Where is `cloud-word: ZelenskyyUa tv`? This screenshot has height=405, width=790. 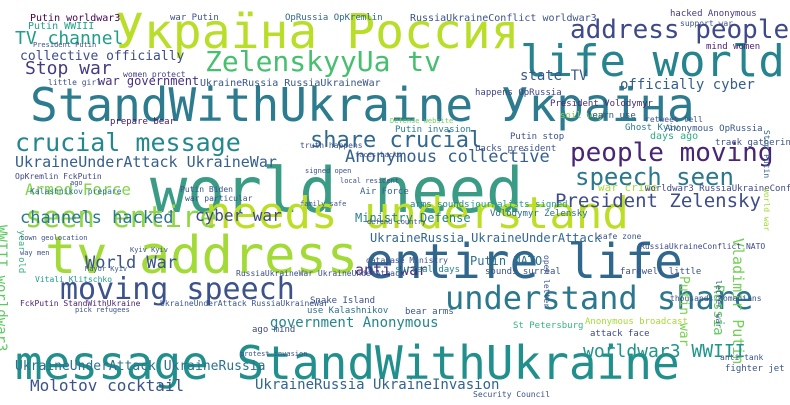 cloud-word: ZelenskyyUa tv is located at coordinates (323, 61).